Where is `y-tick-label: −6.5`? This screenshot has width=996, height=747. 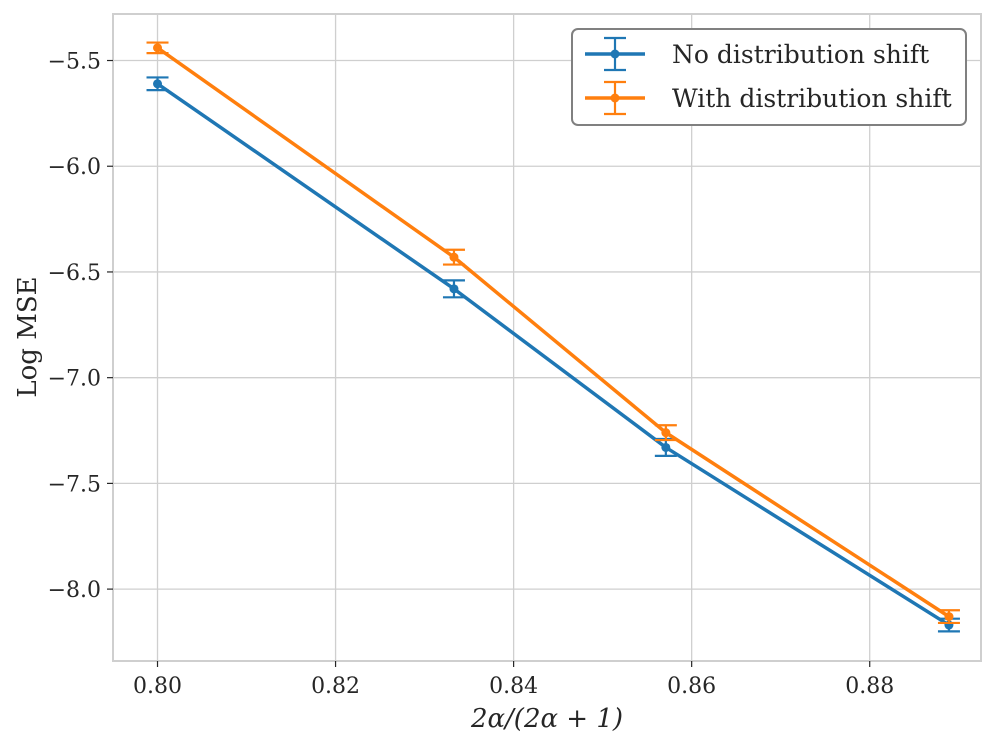 y-tick-label: −6.5 is located at coordinates (74, 273).